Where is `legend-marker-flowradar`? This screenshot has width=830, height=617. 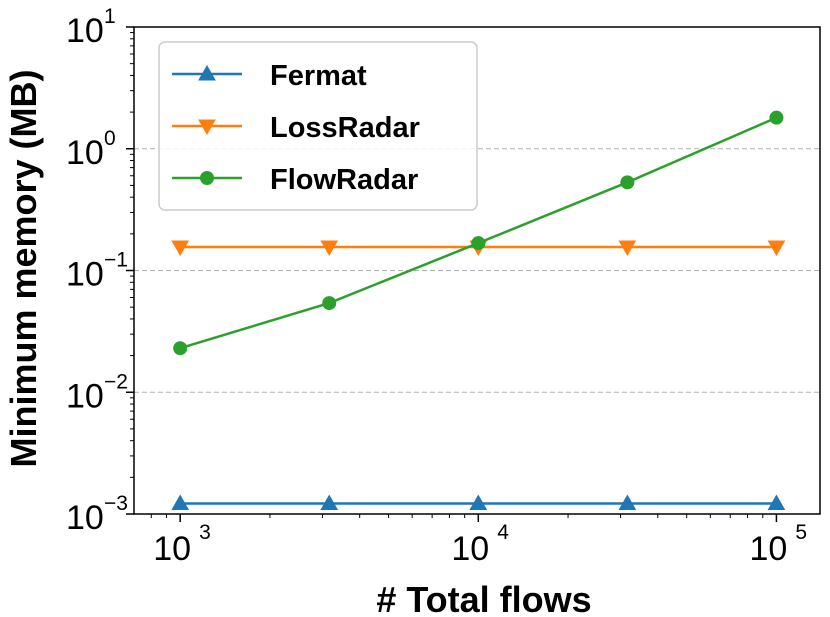
legend-marker-flowradar is located at coordinates (207, 178).